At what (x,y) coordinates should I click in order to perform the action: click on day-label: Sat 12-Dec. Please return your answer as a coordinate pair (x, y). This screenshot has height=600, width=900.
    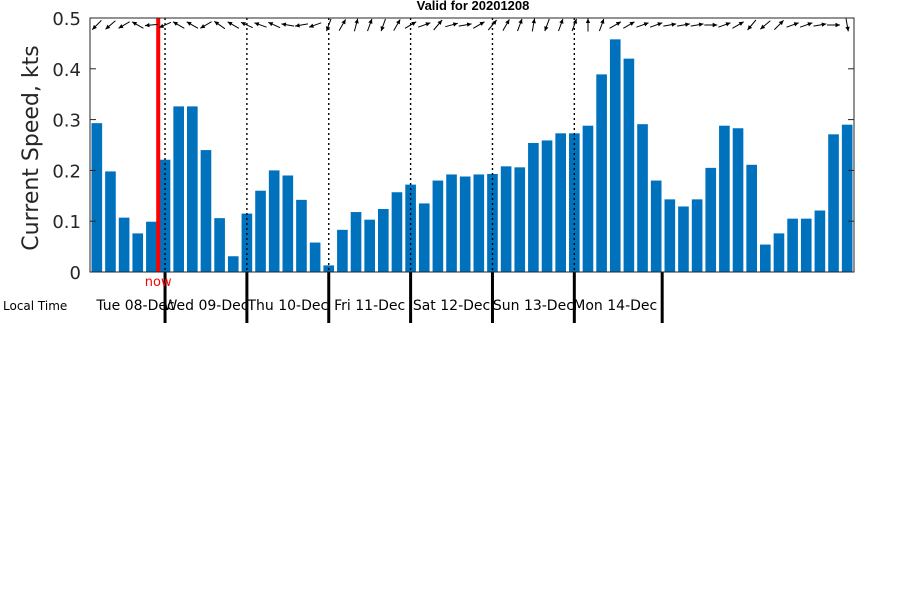
    Looking at the image, I should click on (451, 306).